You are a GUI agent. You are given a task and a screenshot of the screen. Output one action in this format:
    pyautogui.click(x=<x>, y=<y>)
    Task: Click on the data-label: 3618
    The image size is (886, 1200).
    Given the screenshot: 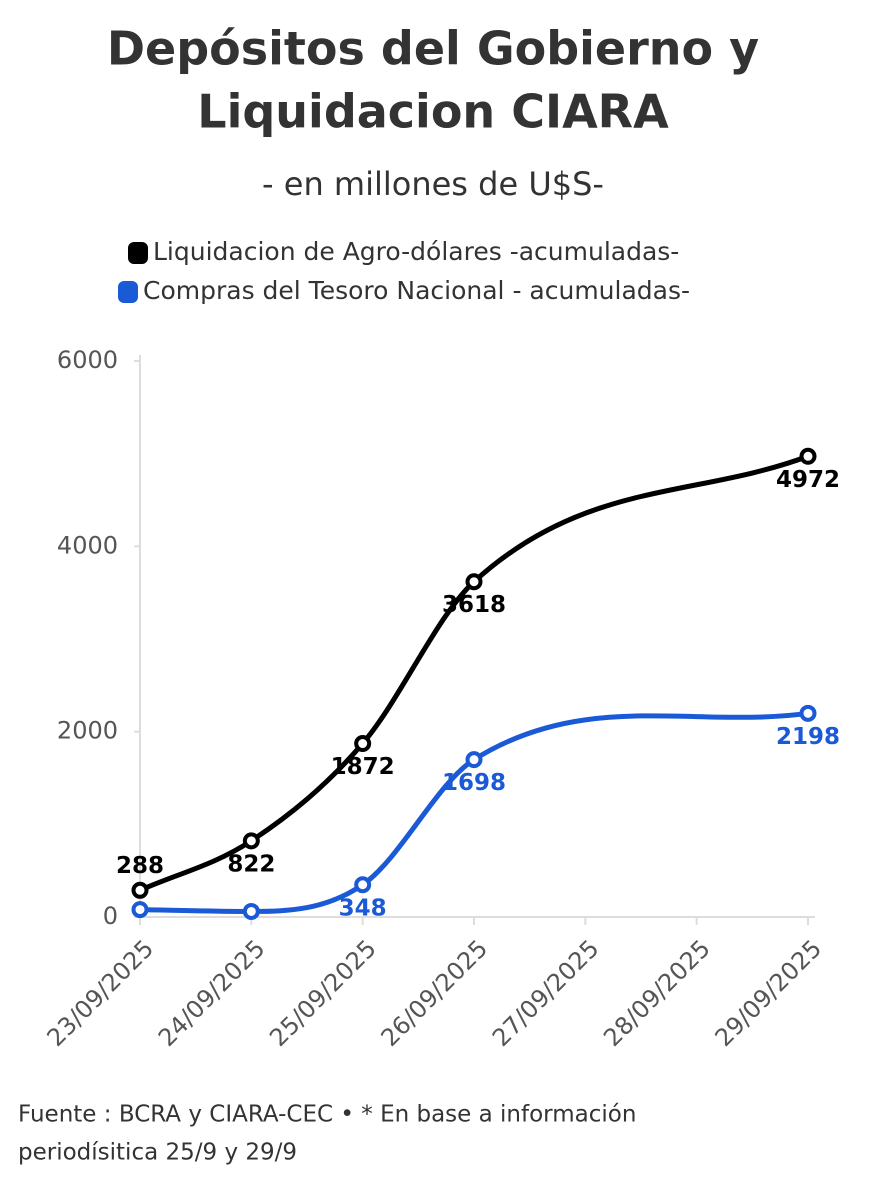 What is the action you would take?
    pyautogui.click(x=474, y=605)
    